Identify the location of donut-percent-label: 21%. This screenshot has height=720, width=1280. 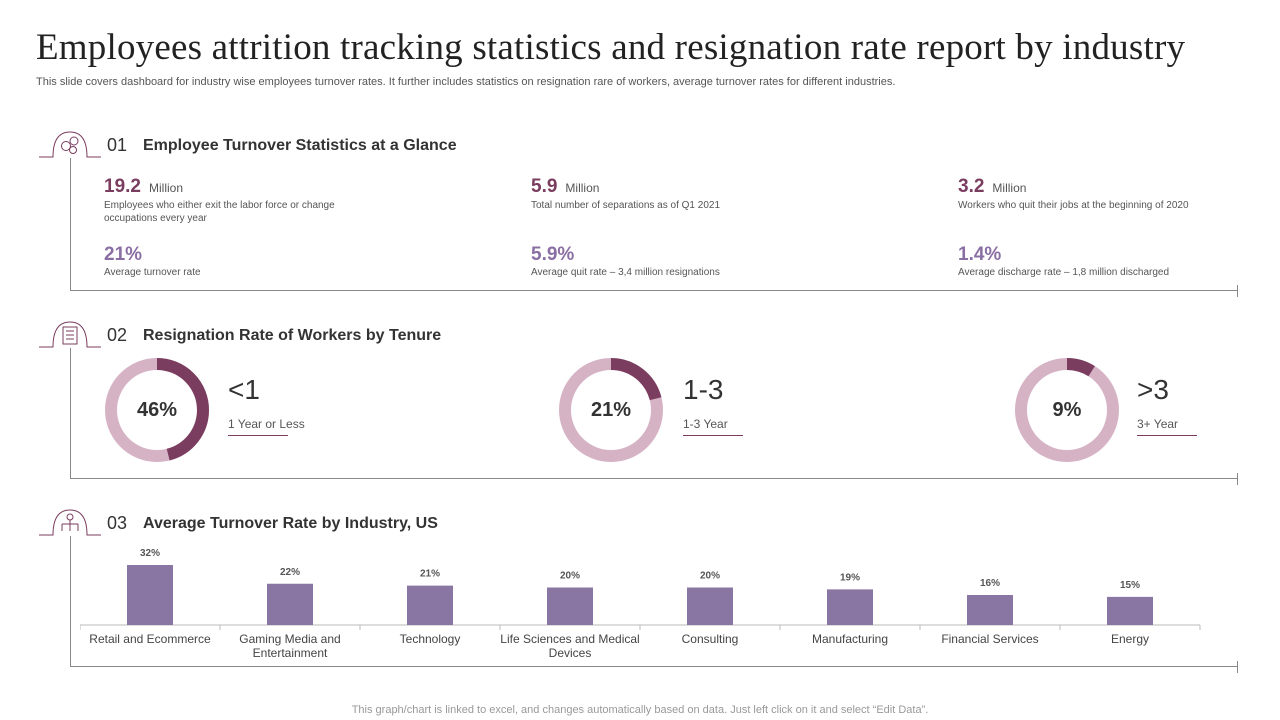
(611, 410).